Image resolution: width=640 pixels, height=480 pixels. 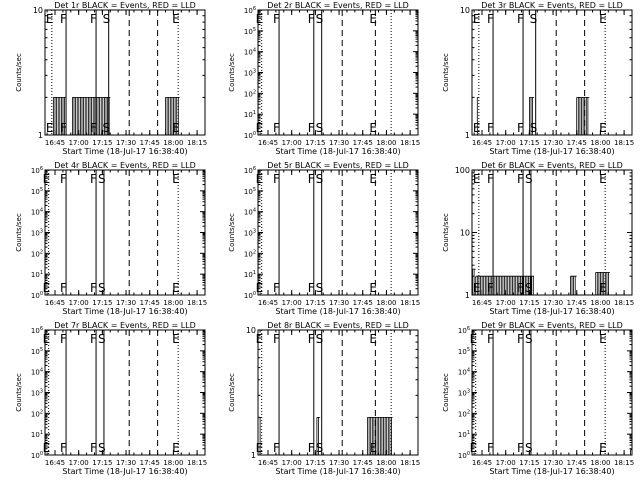 What do you see at coordinates (338, 325) in the screenshot?
I see `panel-title: Det 8r BLACK = Events, RED = LLD` at bounding box center [338, 325].